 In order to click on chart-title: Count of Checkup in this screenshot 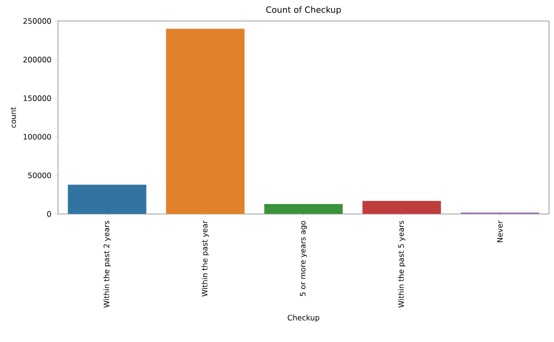, I will do `click(303, 10)`.